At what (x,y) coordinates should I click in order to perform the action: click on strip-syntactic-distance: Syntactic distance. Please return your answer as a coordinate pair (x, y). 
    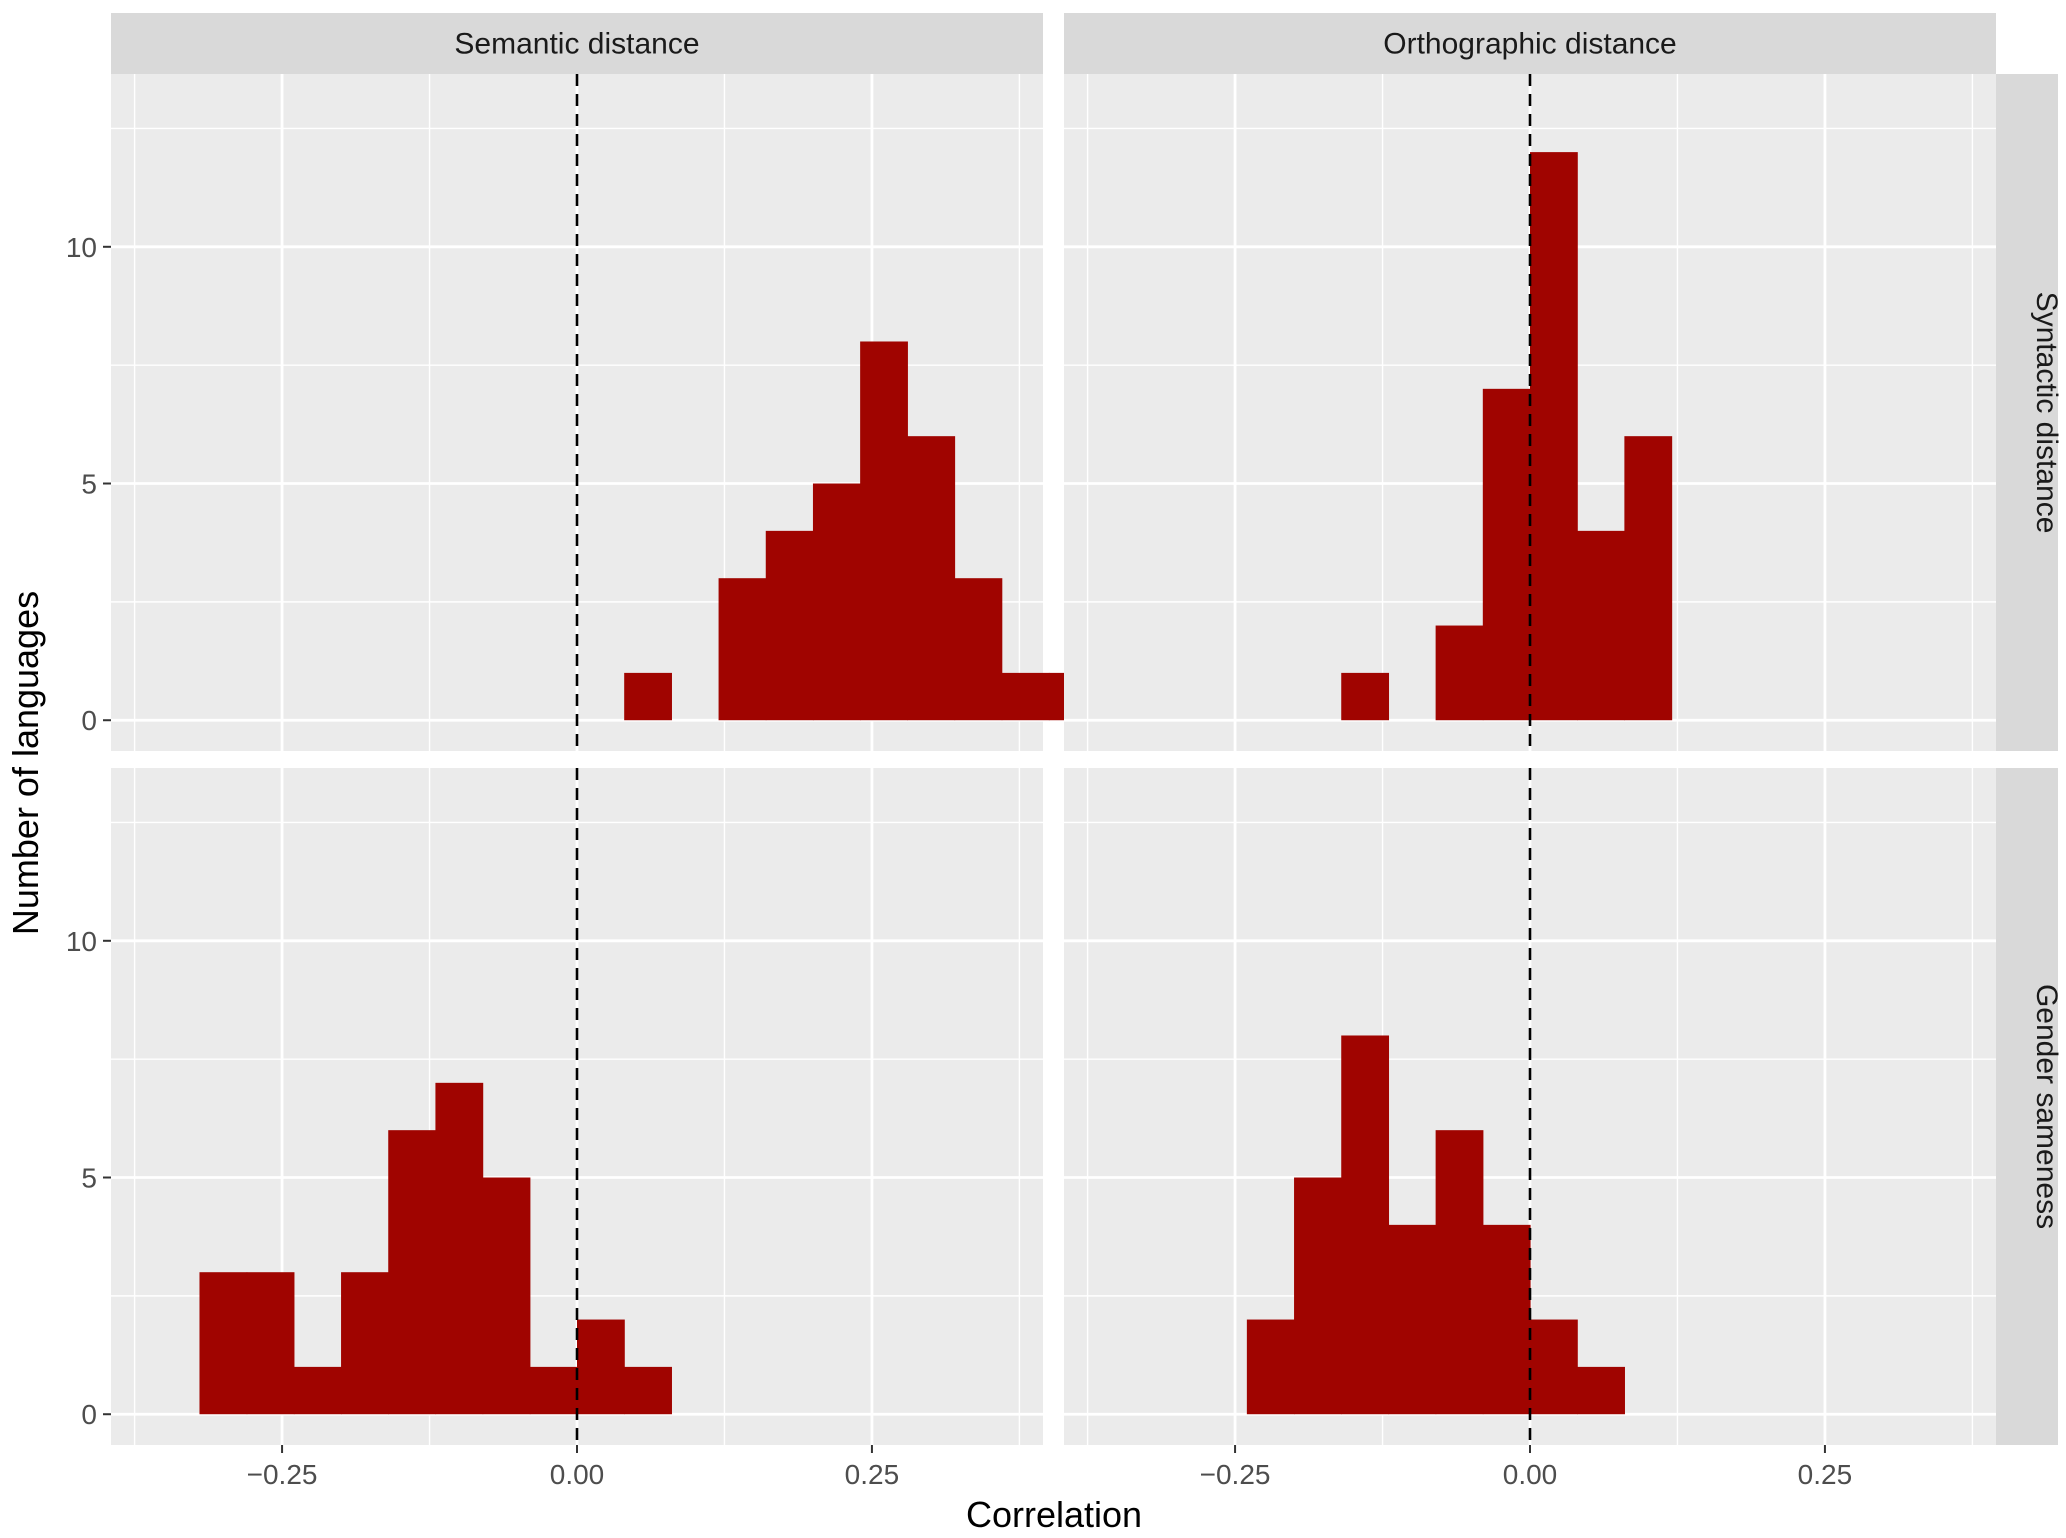
    Looking at the image, I should click on (2029, 412).